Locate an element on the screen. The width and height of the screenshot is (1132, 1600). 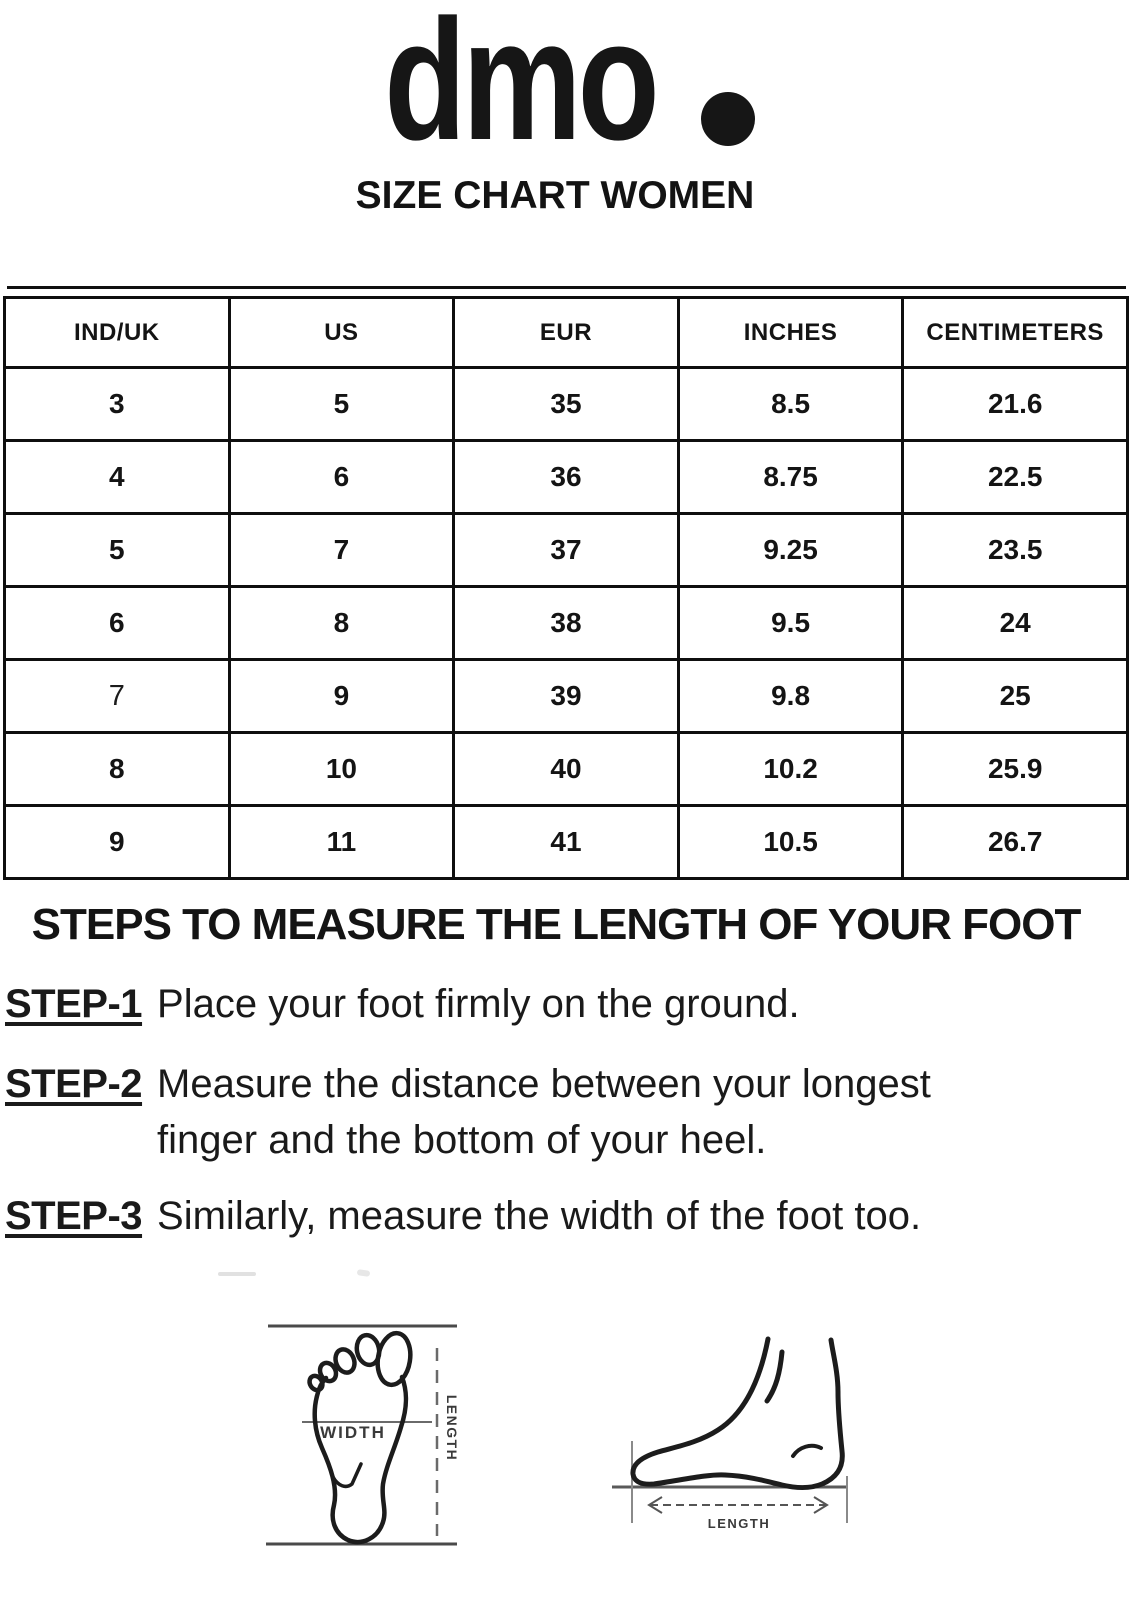
table-cell: 41 is located at coordinates (566, 842).